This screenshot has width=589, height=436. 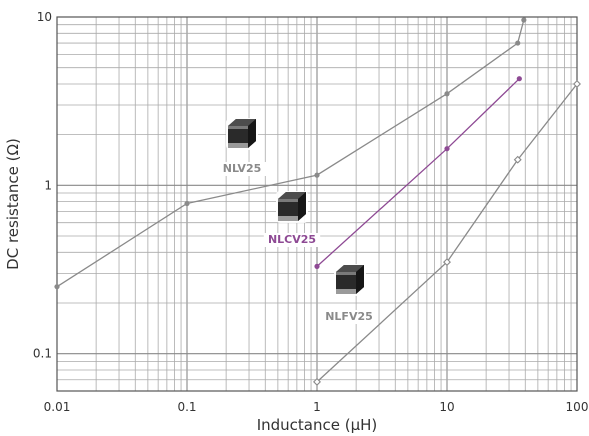 I want to click on component-icon-nlcv25, so click(x=292, y=207).